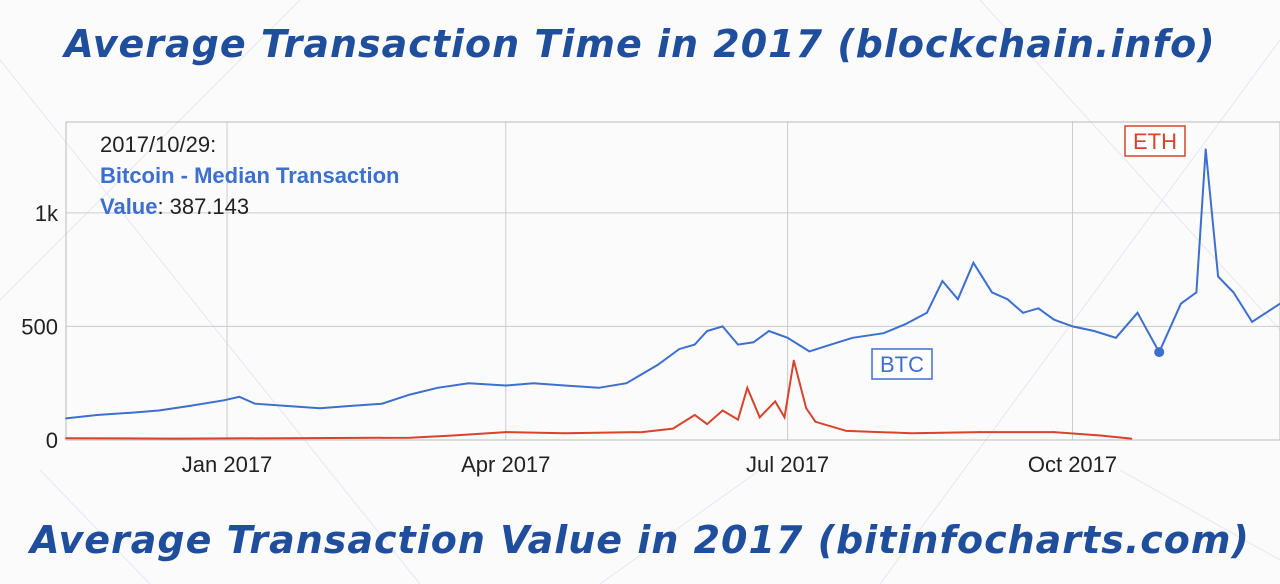 The width and height of the screenshot is (1280, 584). Describe the element at coordinates (158, 144) in the screenshot. I see `tooltip-date: 2017/10/29:` at that location.